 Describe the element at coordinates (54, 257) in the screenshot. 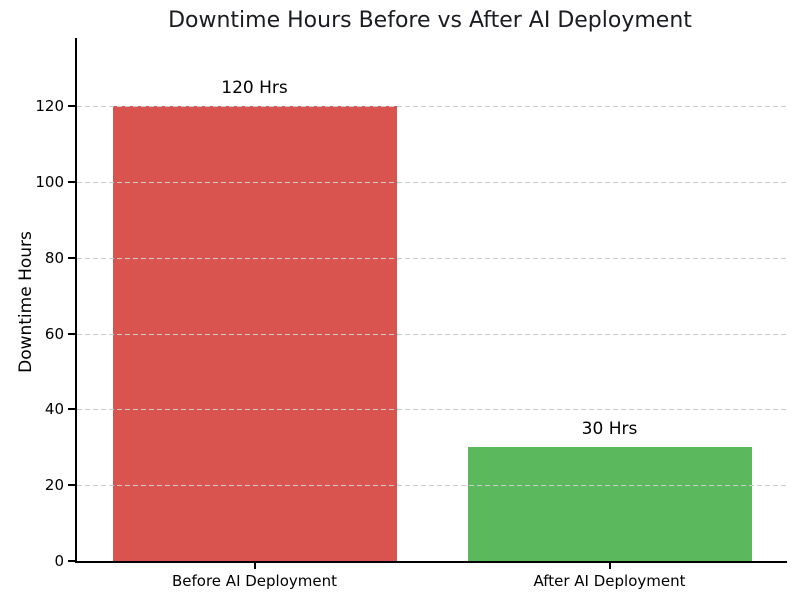

I see `y-tick-label: 80` at that location.